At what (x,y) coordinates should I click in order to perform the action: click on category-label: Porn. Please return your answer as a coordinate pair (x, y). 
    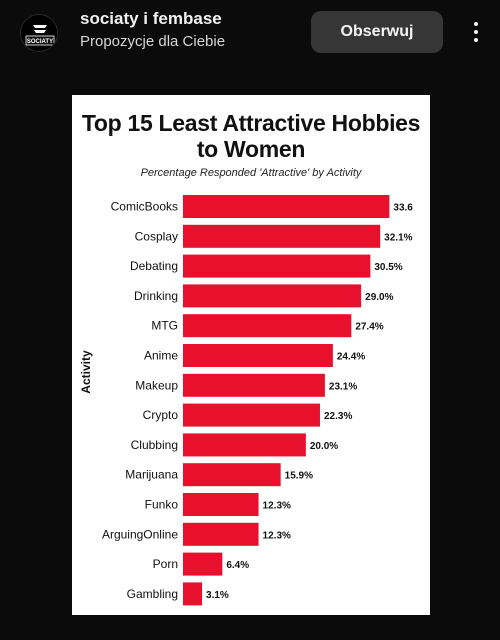
    Looking at the image, I should click on (165, 564).